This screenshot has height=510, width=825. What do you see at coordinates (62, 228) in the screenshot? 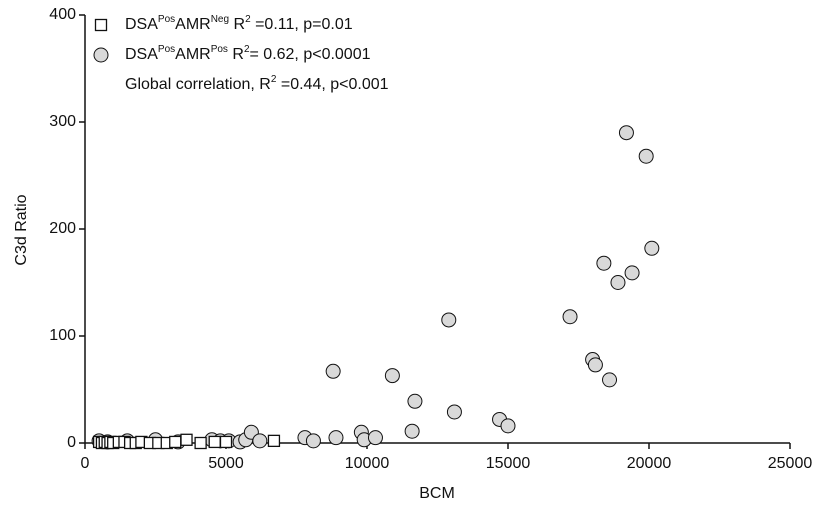
I see `y-tick-label: 200` at bounding box center [62, 228].